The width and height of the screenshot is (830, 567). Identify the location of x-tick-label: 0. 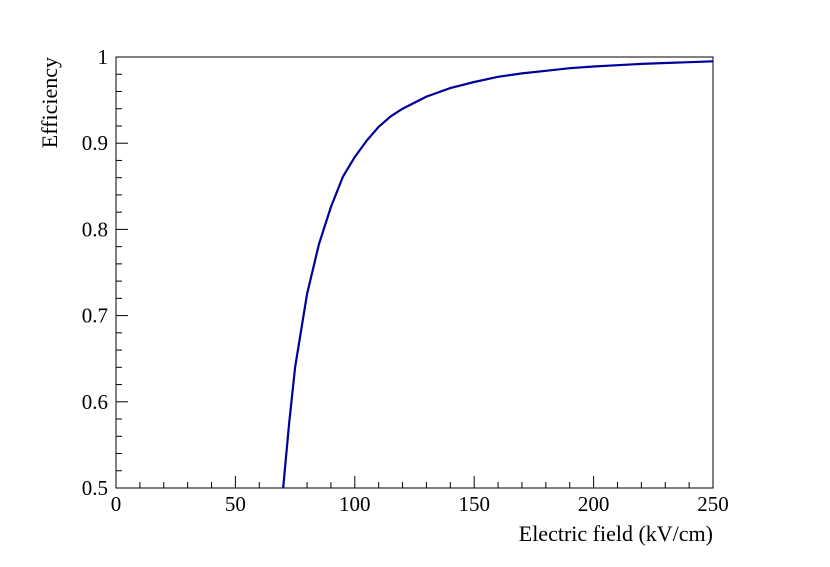
(116, 504).